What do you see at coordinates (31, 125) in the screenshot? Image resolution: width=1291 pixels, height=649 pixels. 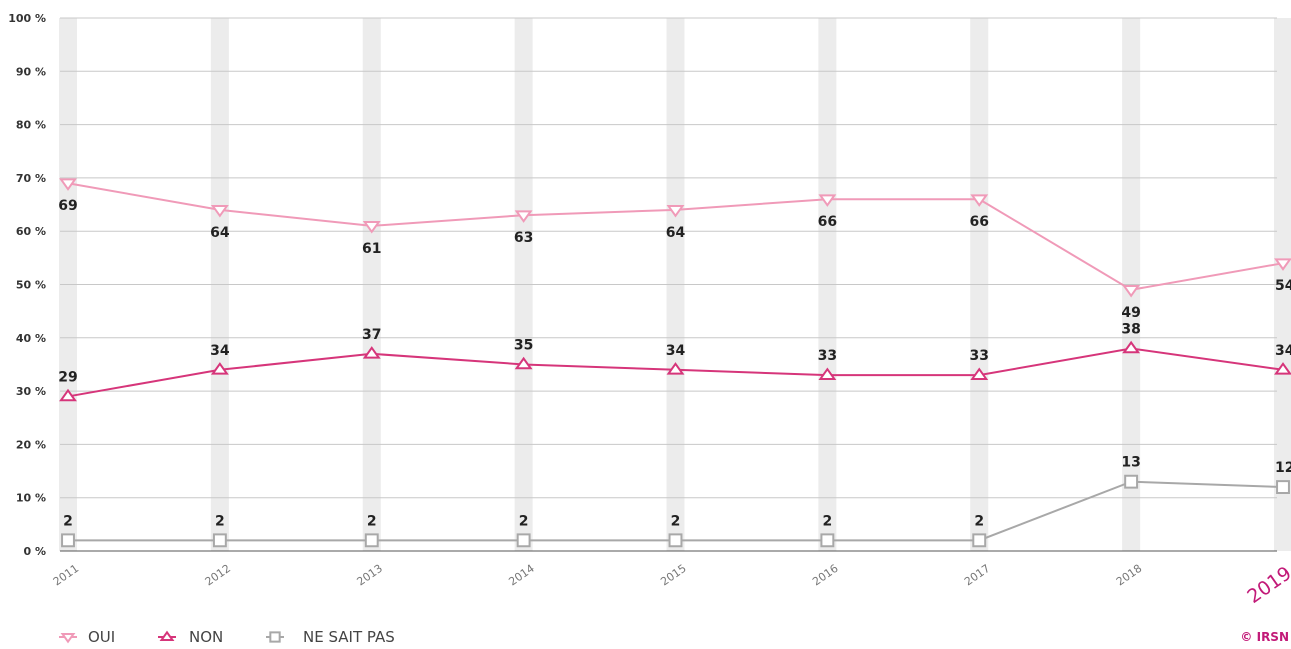 I see `y-tick-label: 80 %` at bounding box center [31, 125].